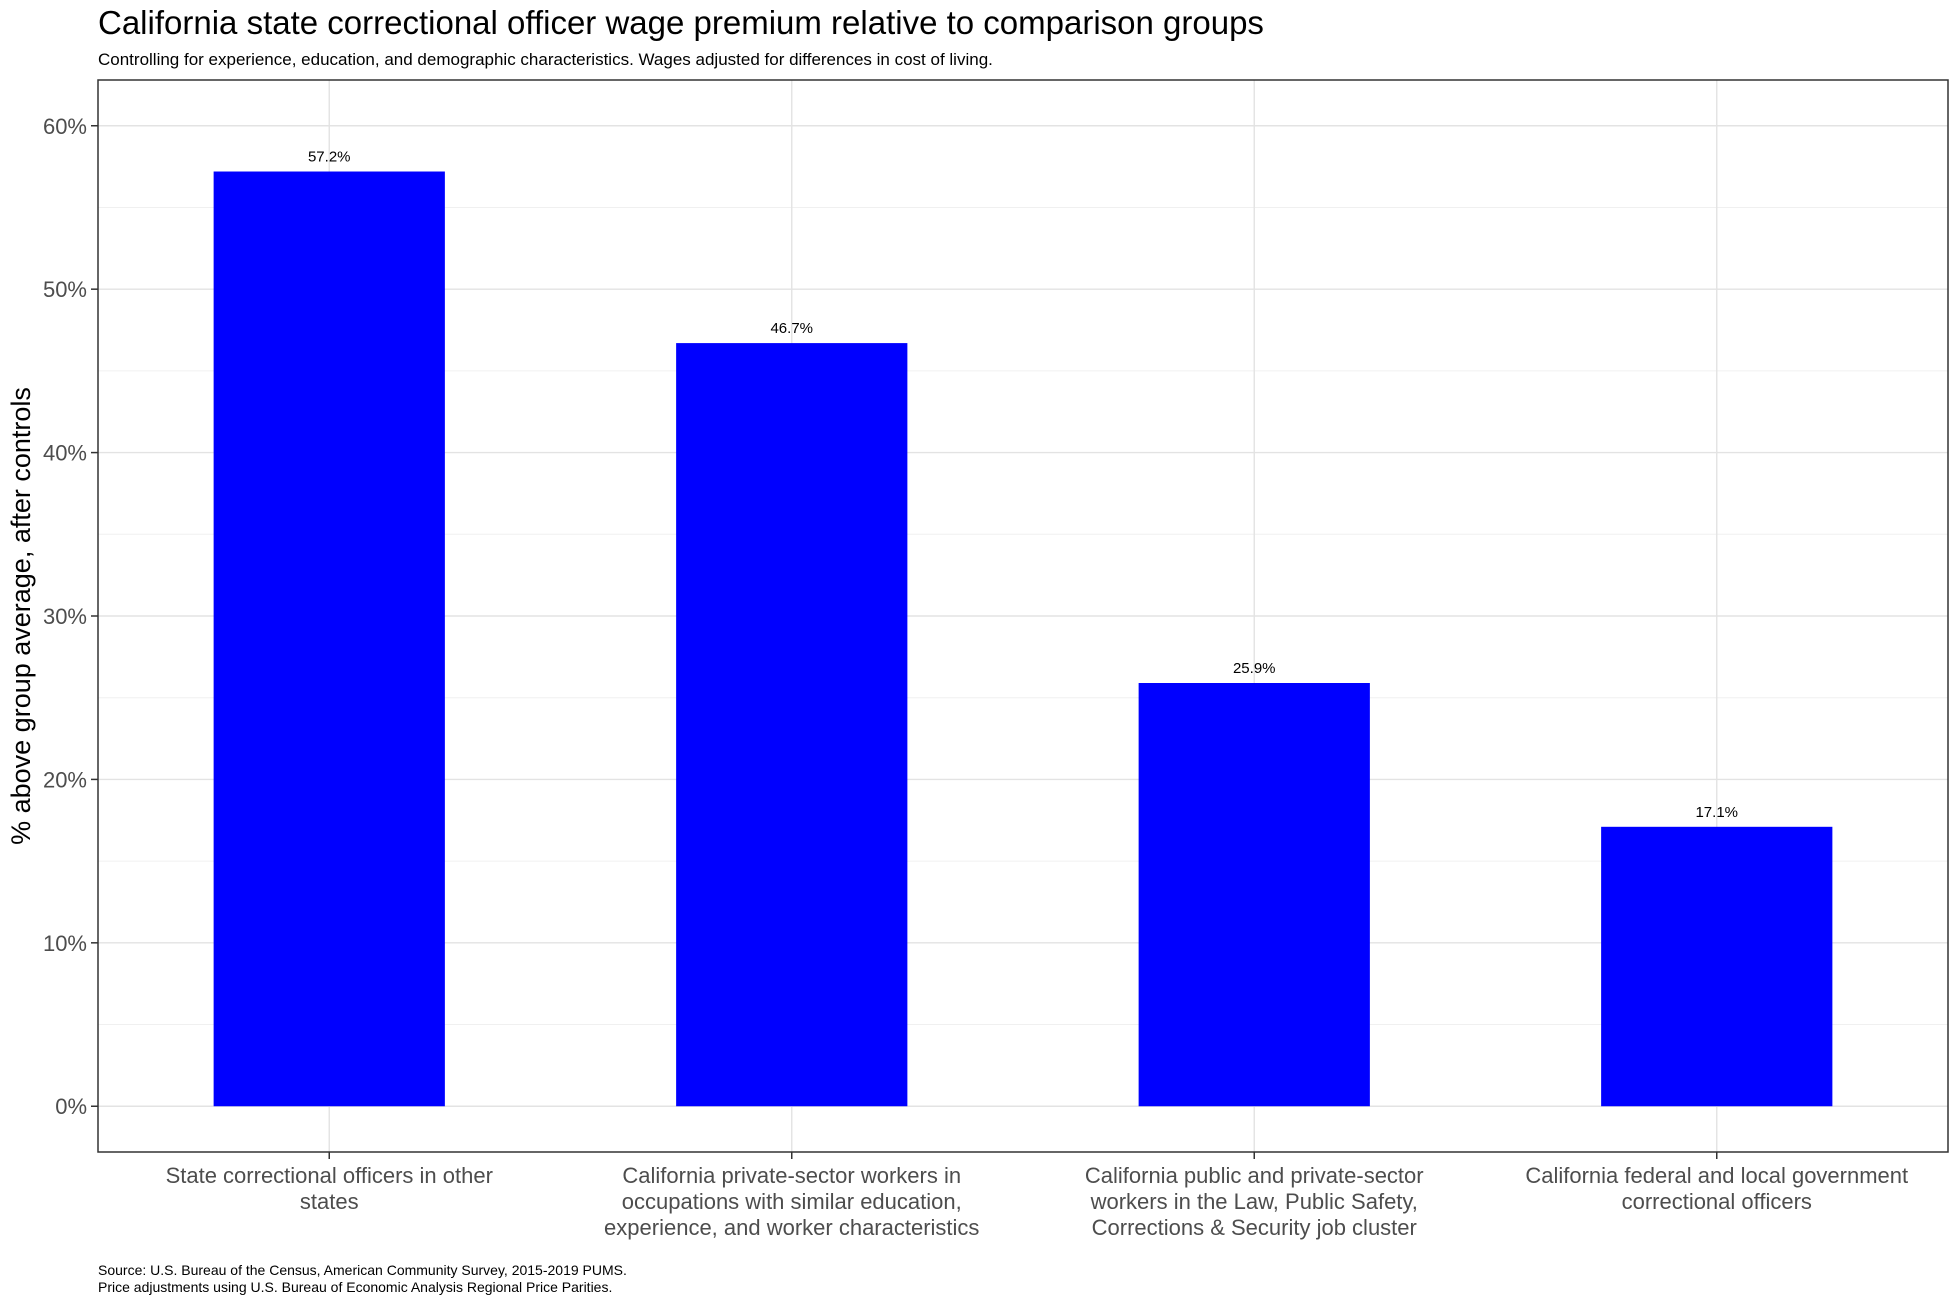  What do you see at coordinates (71, 1106) in the screenshot?
I see `y-tick-label: 0%` at bounding box center [71, 1106].